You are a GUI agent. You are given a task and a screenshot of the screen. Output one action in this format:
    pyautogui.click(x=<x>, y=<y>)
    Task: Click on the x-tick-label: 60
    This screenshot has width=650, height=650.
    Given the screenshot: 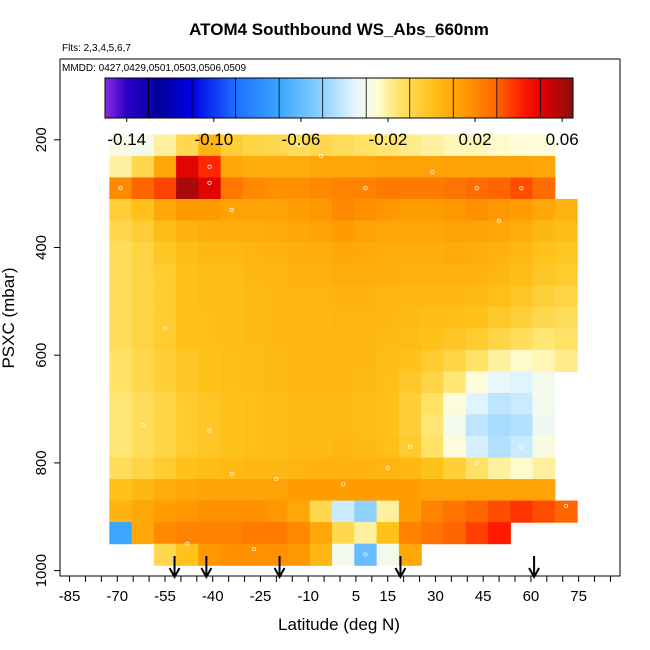 What is the action you would take?
    pyautogui.click(x=531, y=596)
    